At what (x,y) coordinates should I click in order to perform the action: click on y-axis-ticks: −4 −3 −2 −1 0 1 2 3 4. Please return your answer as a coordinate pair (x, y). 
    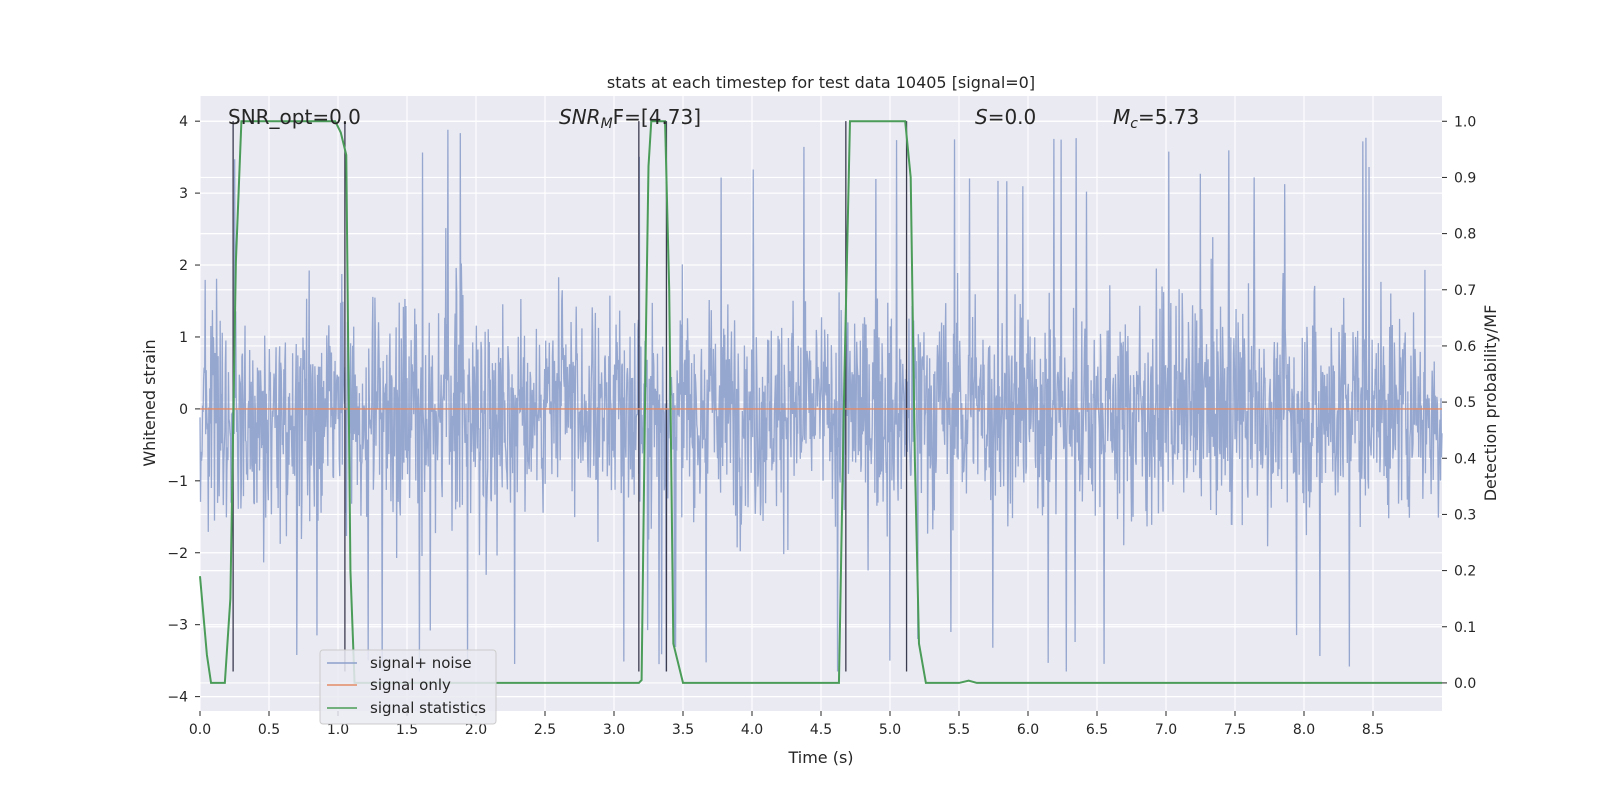
    Looking at the image, I should click on (183, 410).